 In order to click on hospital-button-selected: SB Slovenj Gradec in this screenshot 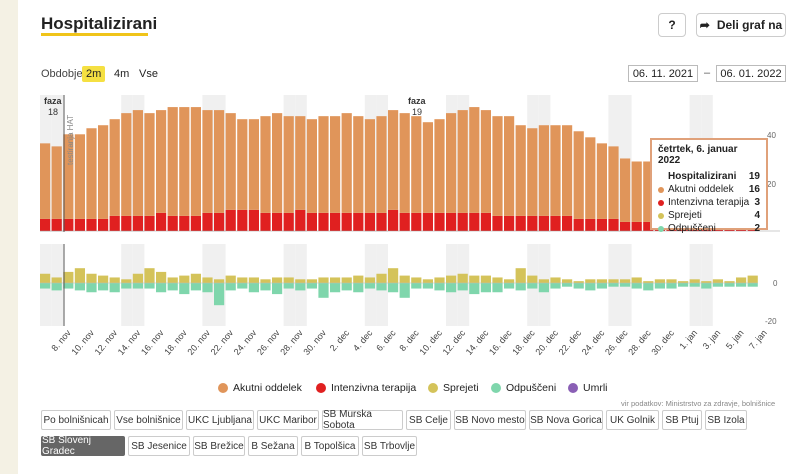, I will do `click(83, 446)`.